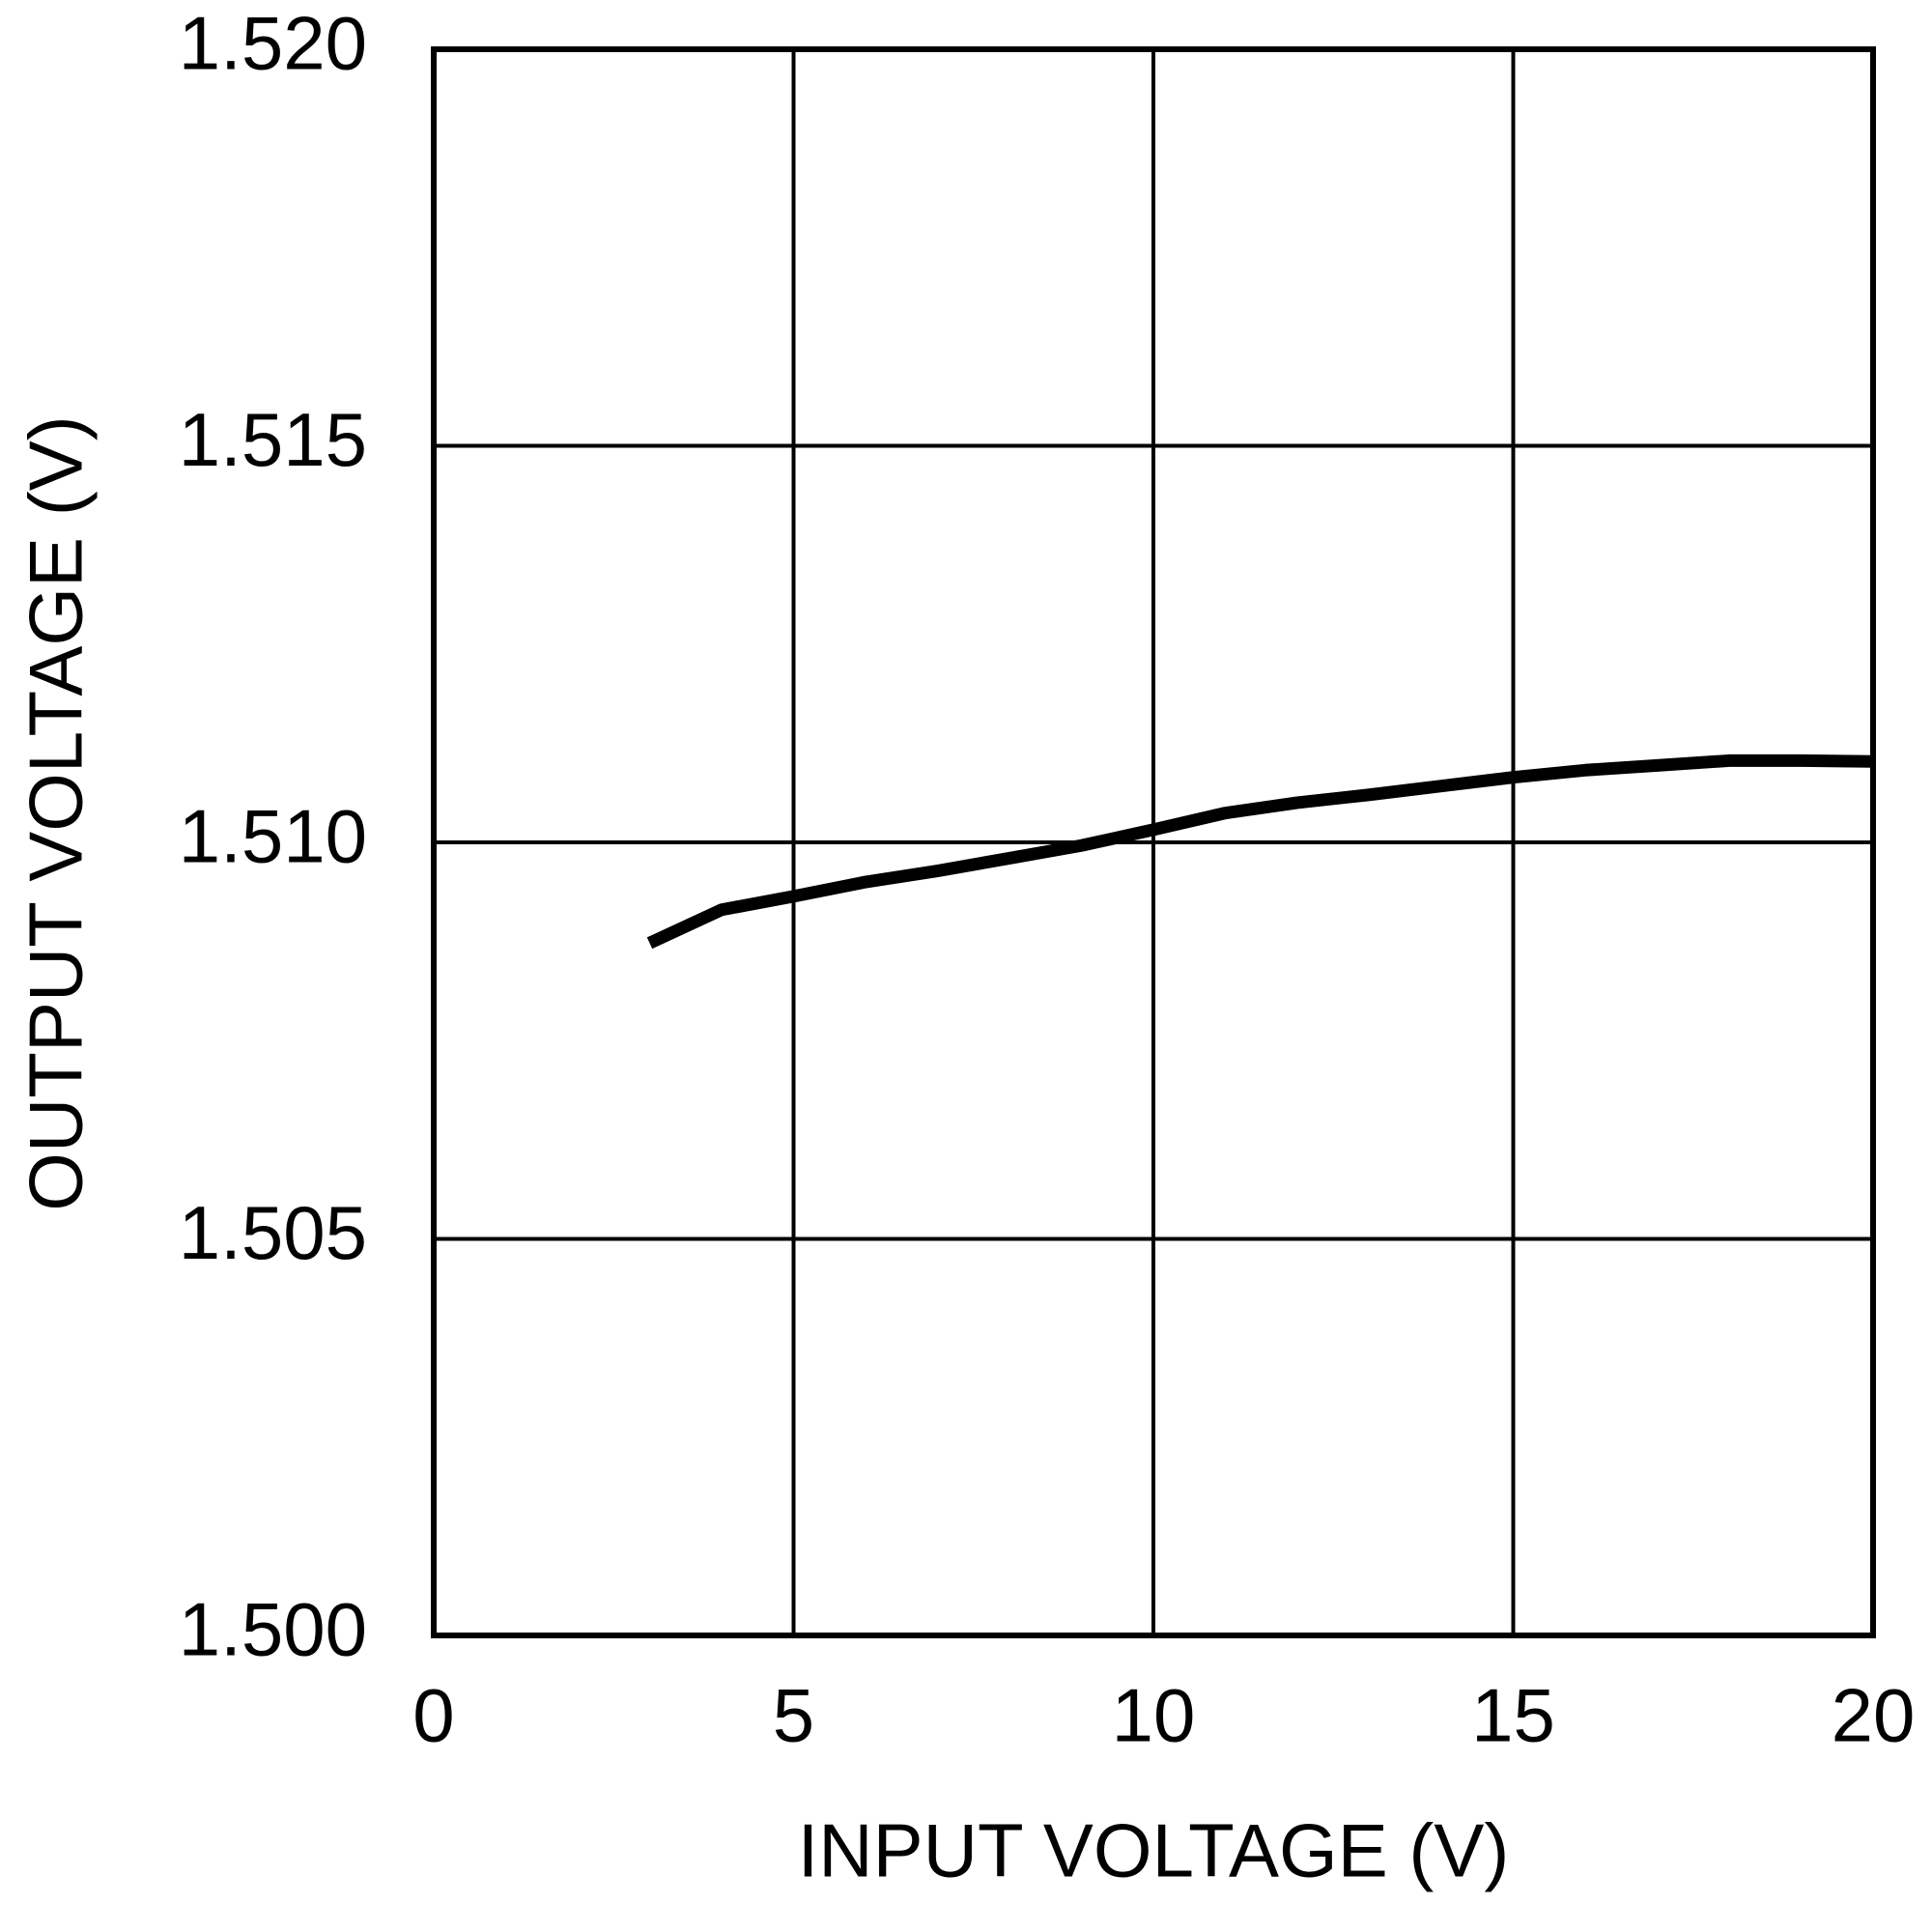  What do you see at coordinates (433, 1715) in the screenshot?
I see `x-tick-label: 0` at bounding box center [433, 1715].